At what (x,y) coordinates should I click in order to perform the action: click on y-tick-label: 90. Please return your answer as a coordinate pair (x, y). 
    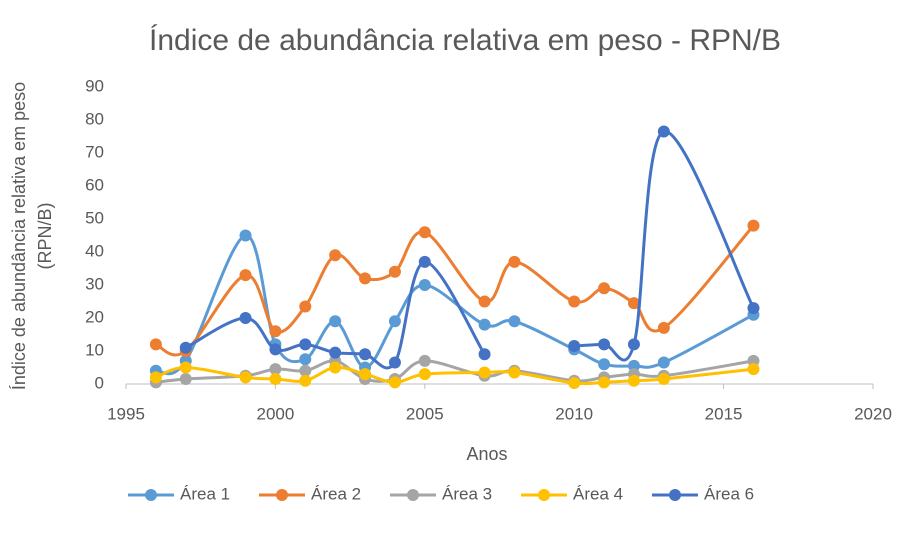
    Looking at the image, I should click on (94, 85).